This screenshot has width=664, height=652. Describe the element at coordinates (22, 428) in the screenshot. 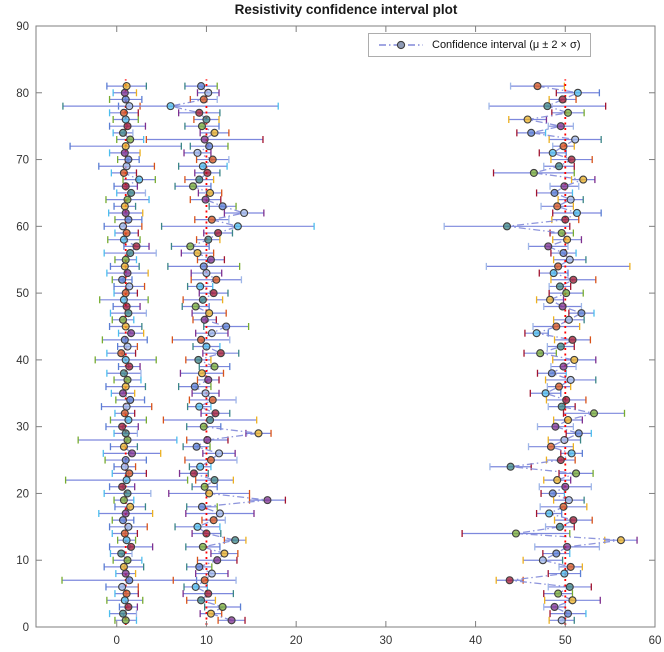

I see `y-tick-label: 30` at that location.